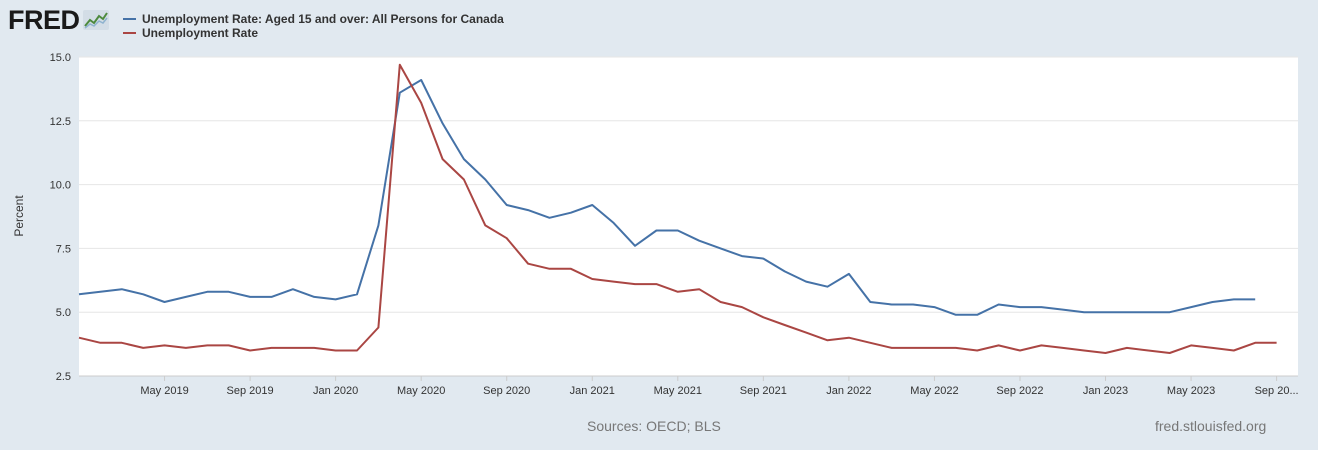 The image size is (1318, 450). Describe the element at coordinates (200, 33) in the screenshot. I see `legend-label-us: Unemployment Rate` at that location.